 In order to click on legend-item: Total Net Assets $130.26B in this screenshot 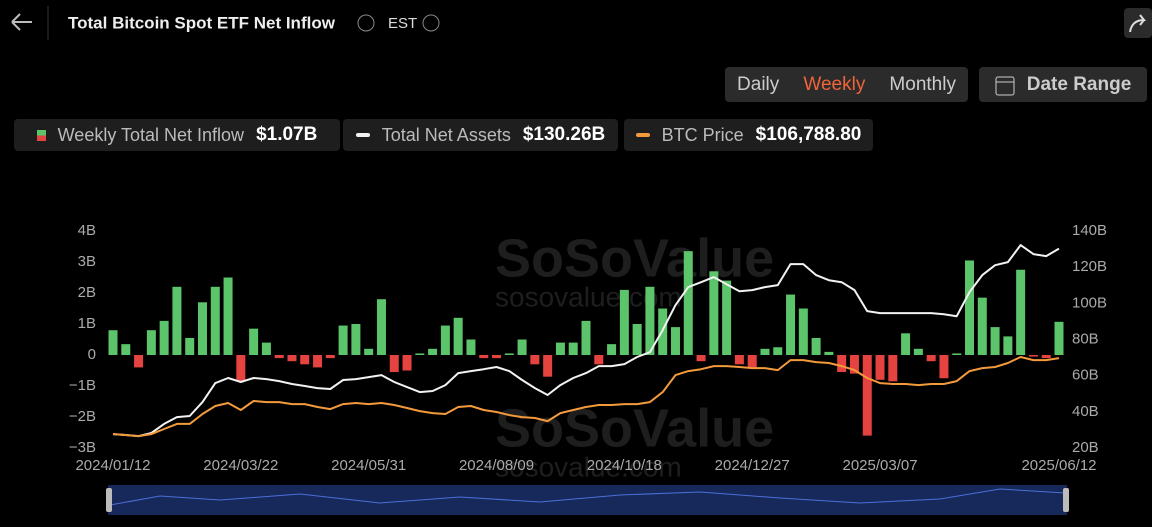, I will do `click(480, 135)`.